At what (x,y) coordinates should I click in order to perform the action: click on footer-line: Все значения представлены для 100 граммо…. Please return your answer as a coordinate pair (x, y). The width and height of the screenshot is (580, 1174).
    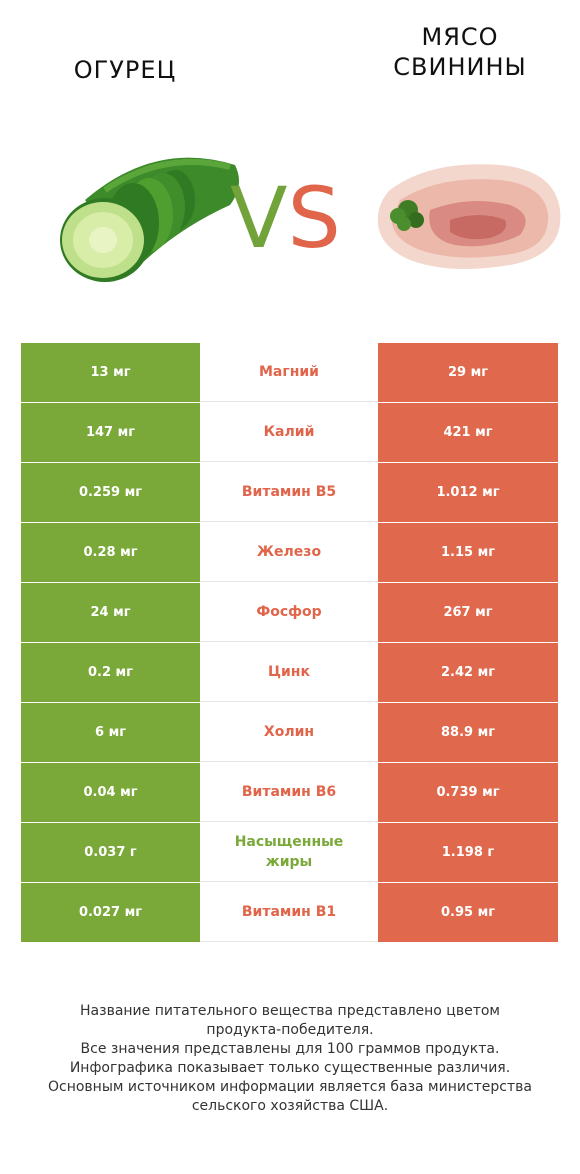
    Looking at the image, I should click on (290, 1049).